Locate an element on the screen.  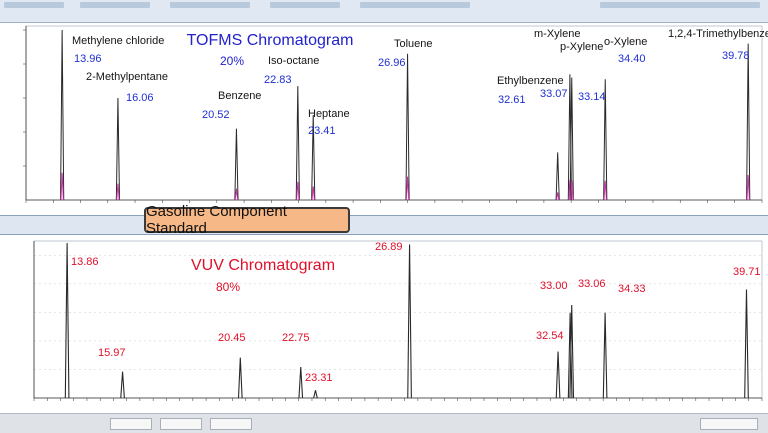
retention-time-label: 22.75 is located at coordinates (296, 338).